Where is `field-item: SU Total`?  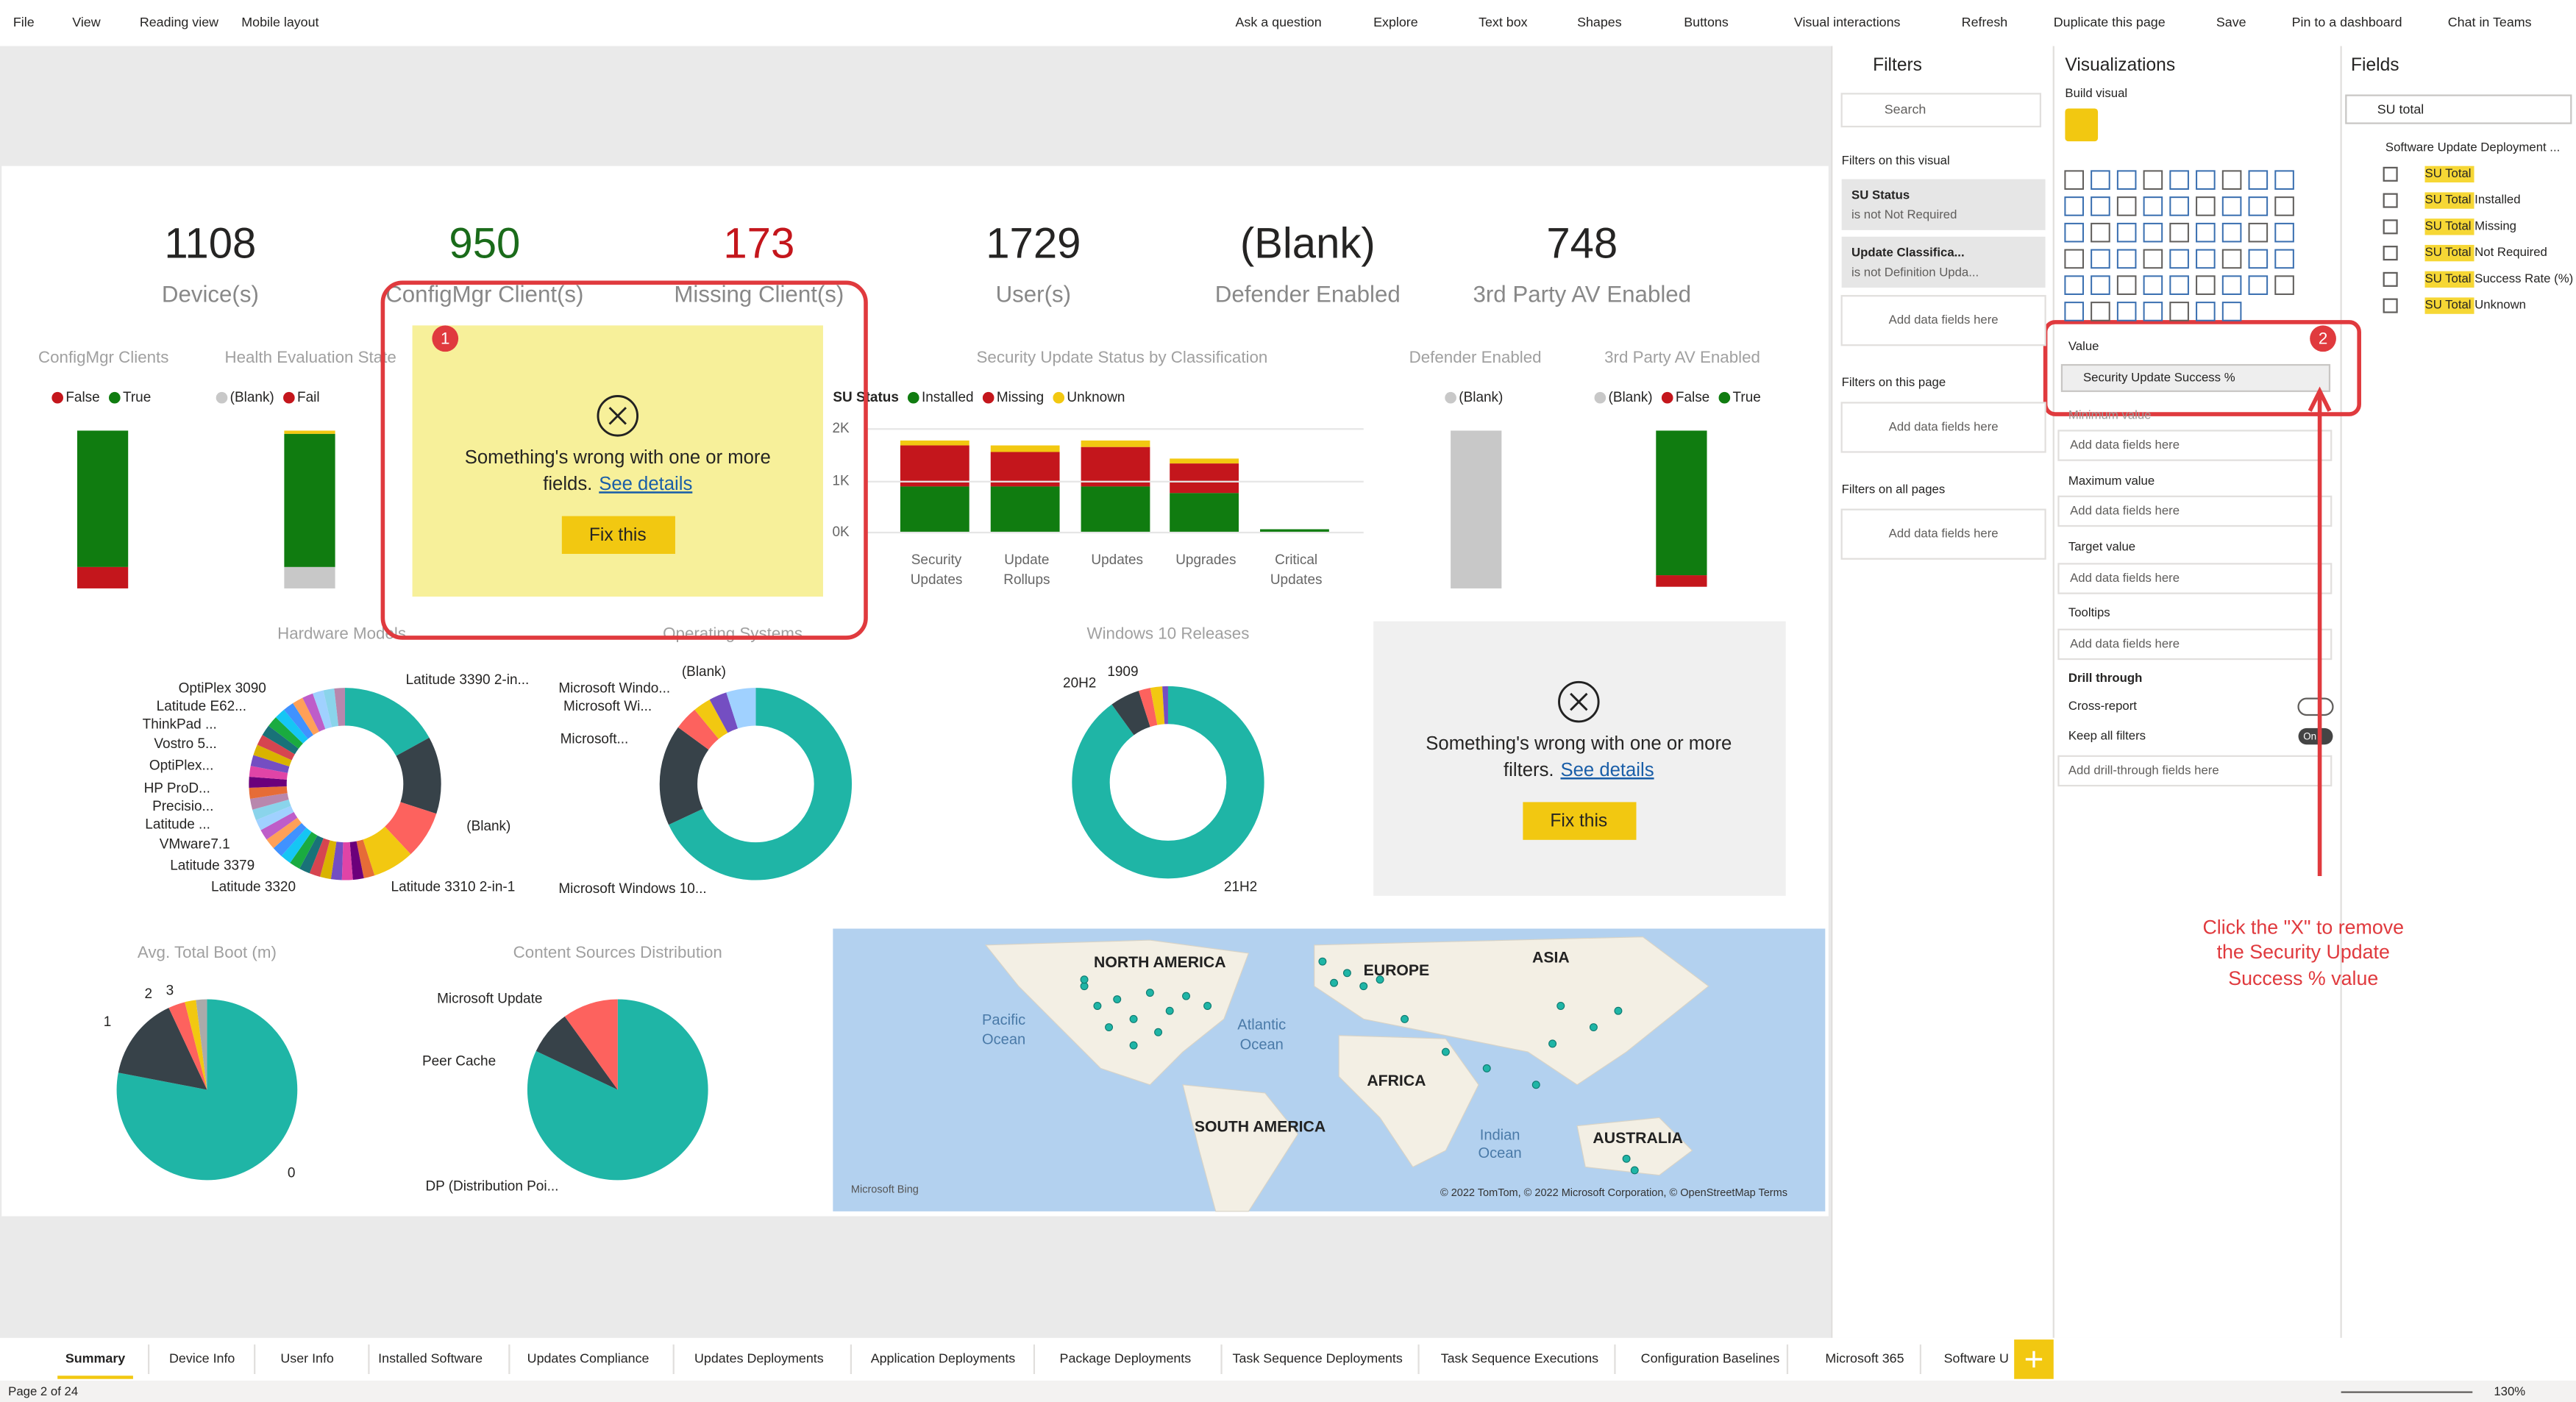
field-item: SU Total is located at coordinates (2448, 173).